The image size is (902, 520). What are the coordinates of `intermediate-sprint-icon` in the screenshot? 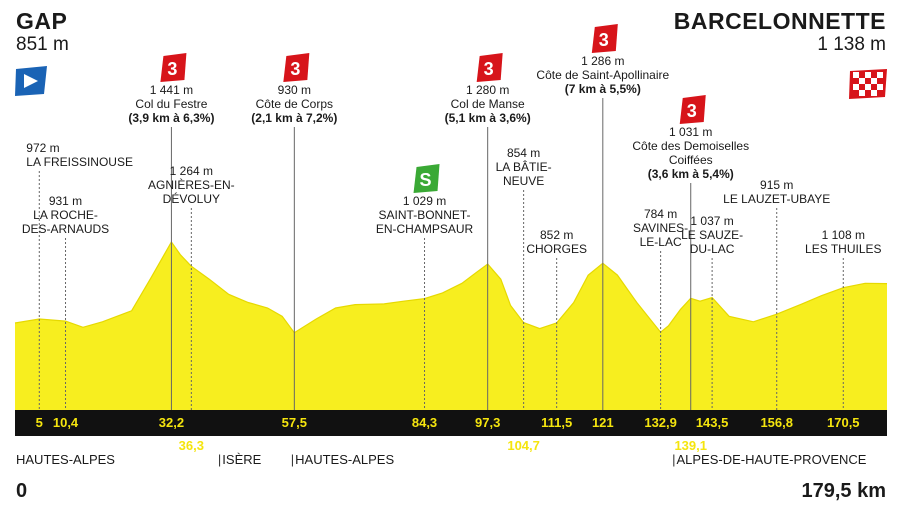 It's located at (426, 178).